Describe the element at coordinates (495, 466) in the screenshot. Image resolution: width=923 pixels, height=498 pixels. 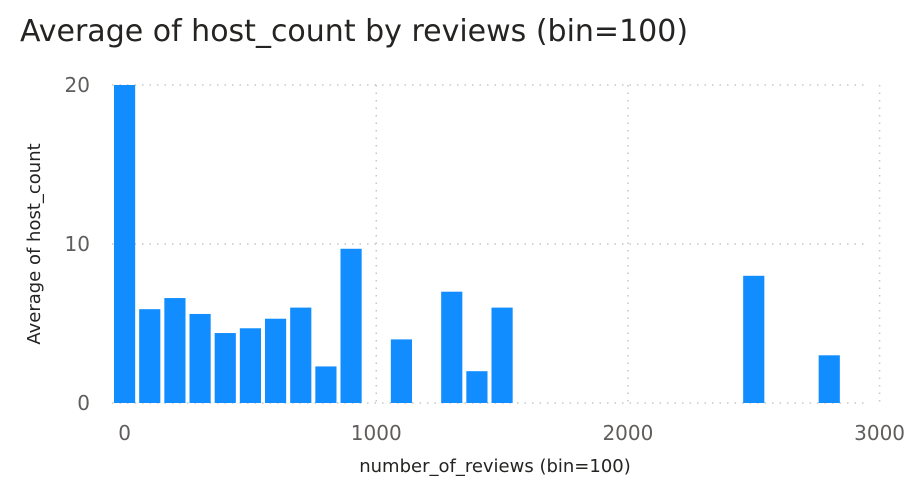
I see `x-axis-title: number_of_reviews (bin=100)` at that location.